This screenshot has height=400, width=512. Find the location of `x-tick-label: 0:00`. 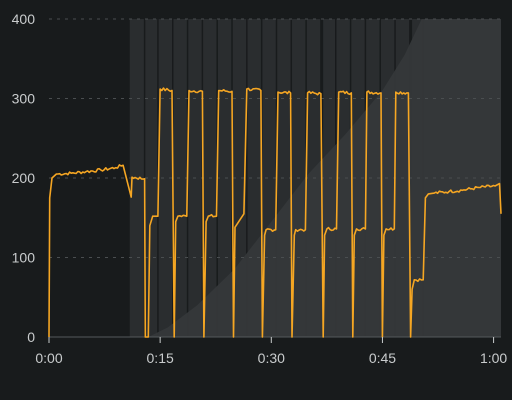

x-tick-label: 0:00 is located at coordinates (48, 358).